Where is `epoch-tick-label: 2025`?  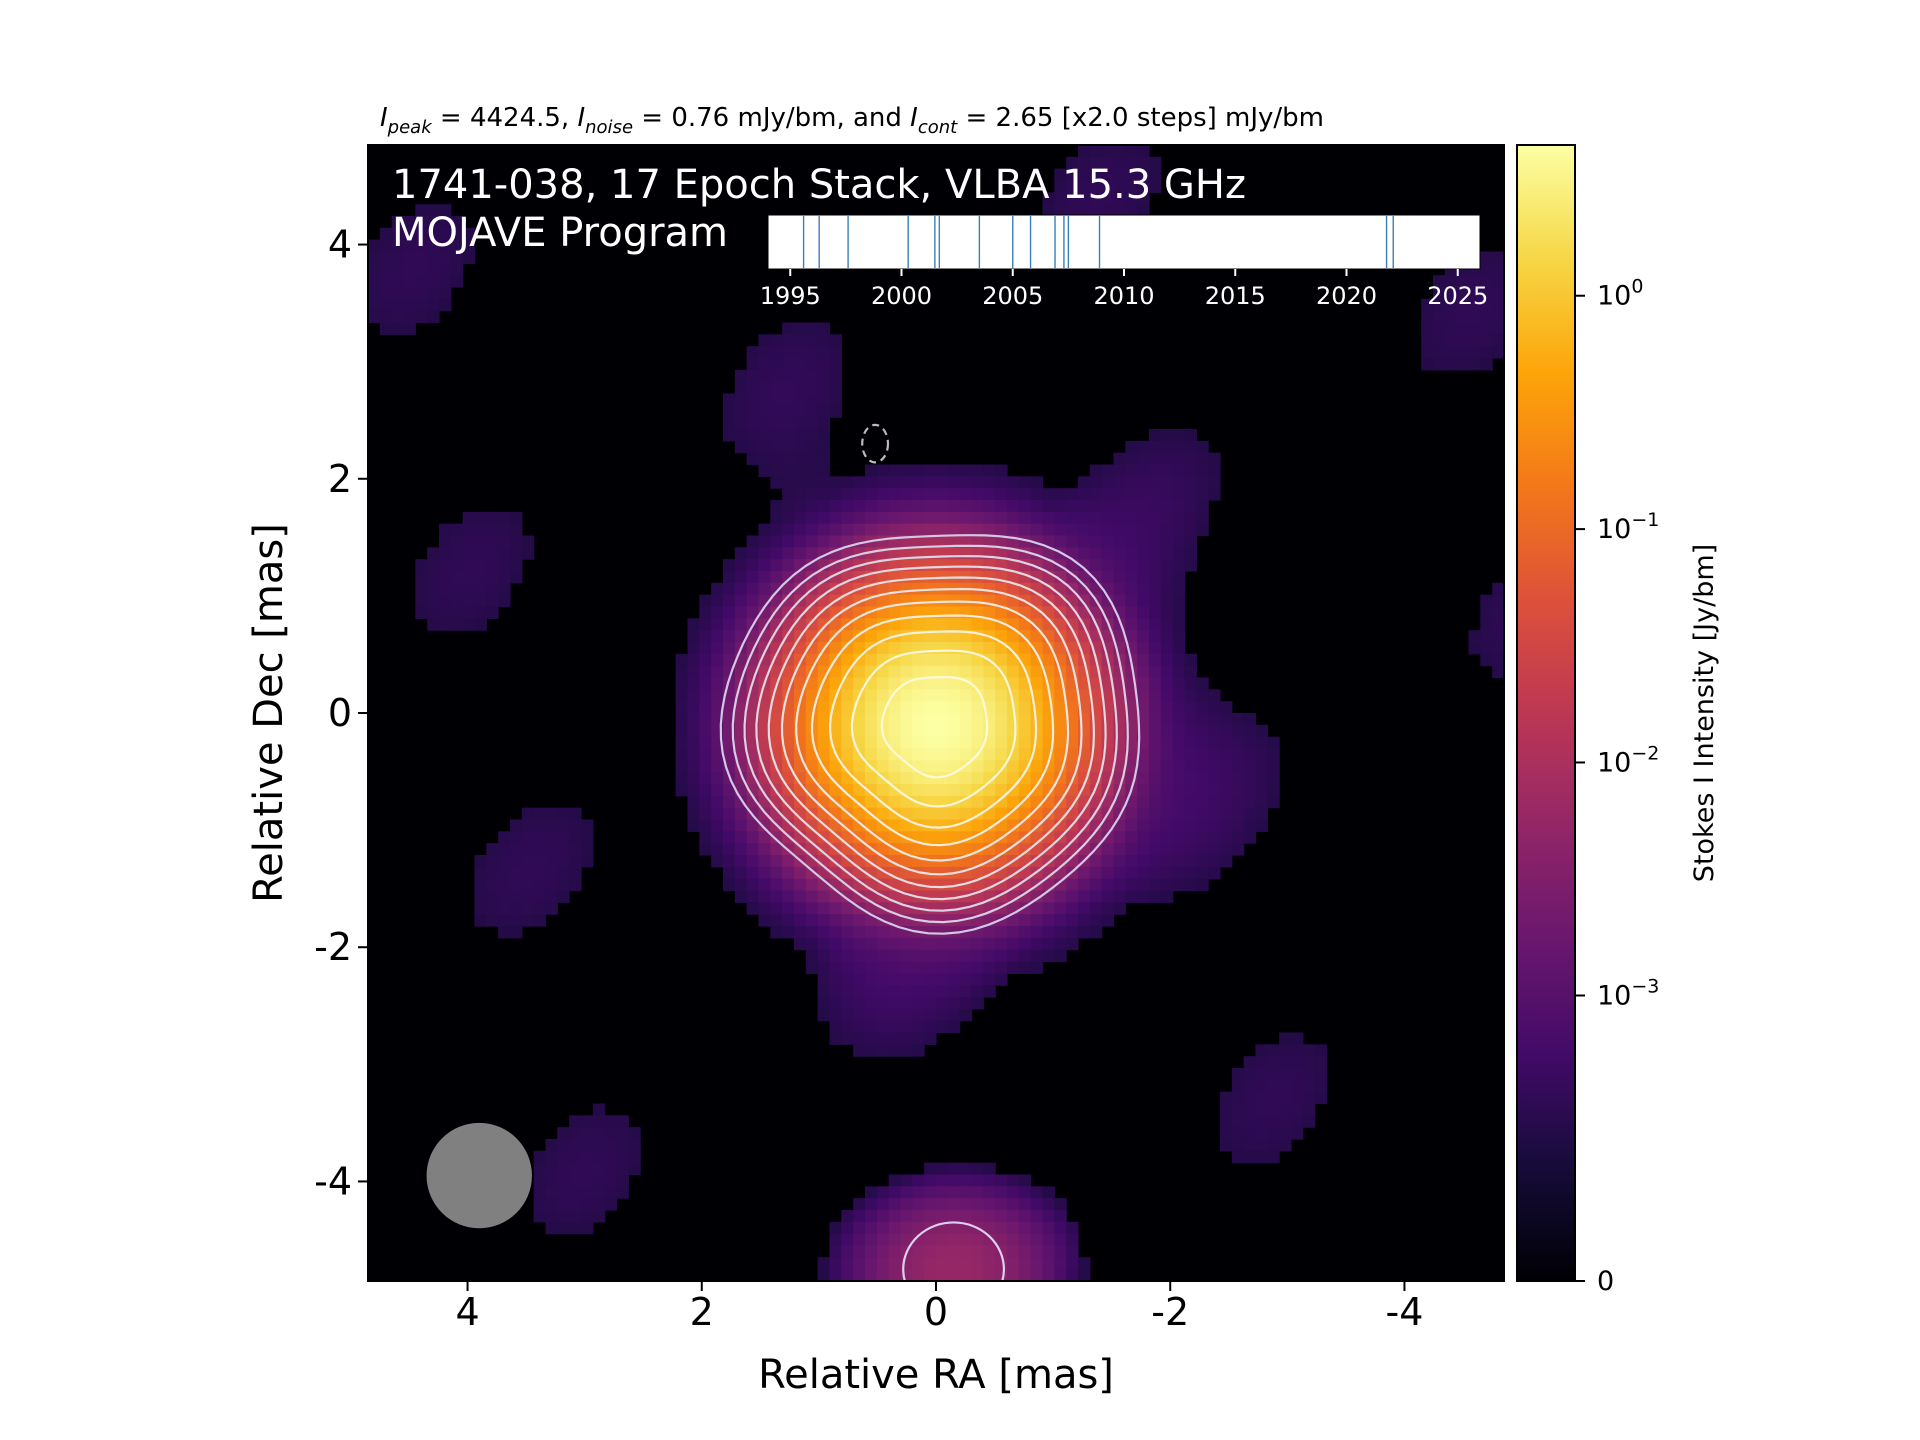
epoch-tick-label: 2025 is located at coordinates (1457, 296).